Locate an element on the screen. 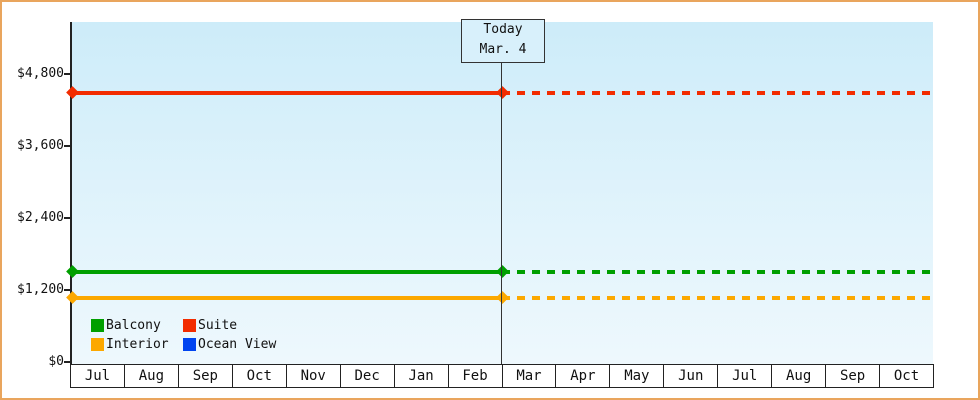 The width and height of the screenshot is (980, 400). x-axis-label: Feb is located at coordinates (476, 376).